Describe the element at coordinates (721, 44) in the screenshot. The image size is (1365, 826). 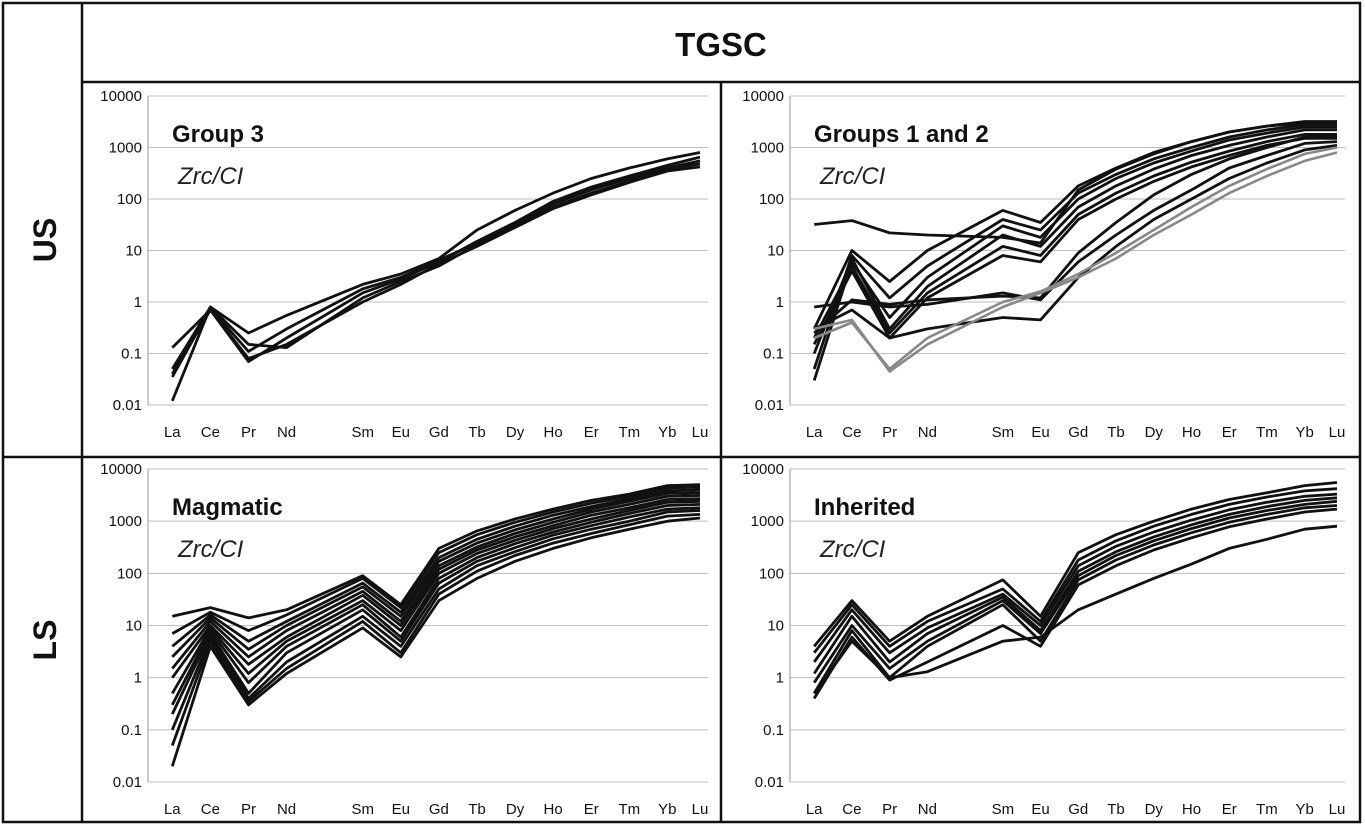
I see `figure-title: TGSC` at that location.